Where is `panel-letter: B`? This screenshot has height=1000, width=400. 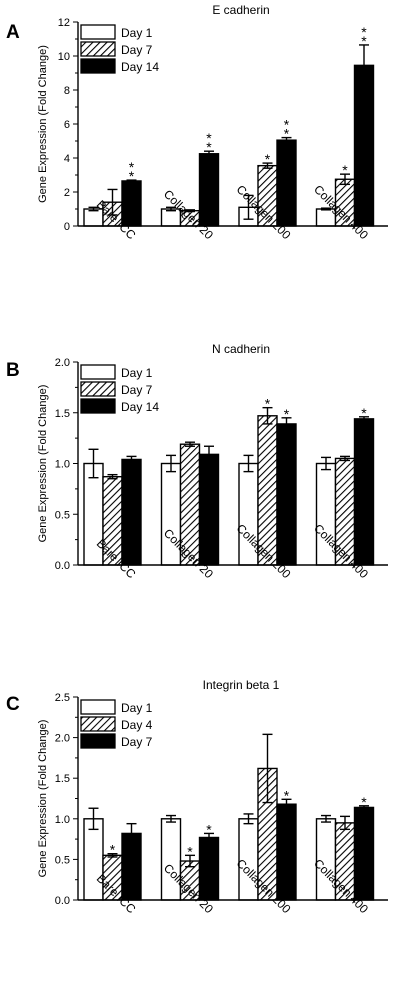 panel-letter: B is located at coordinates (13, 370).